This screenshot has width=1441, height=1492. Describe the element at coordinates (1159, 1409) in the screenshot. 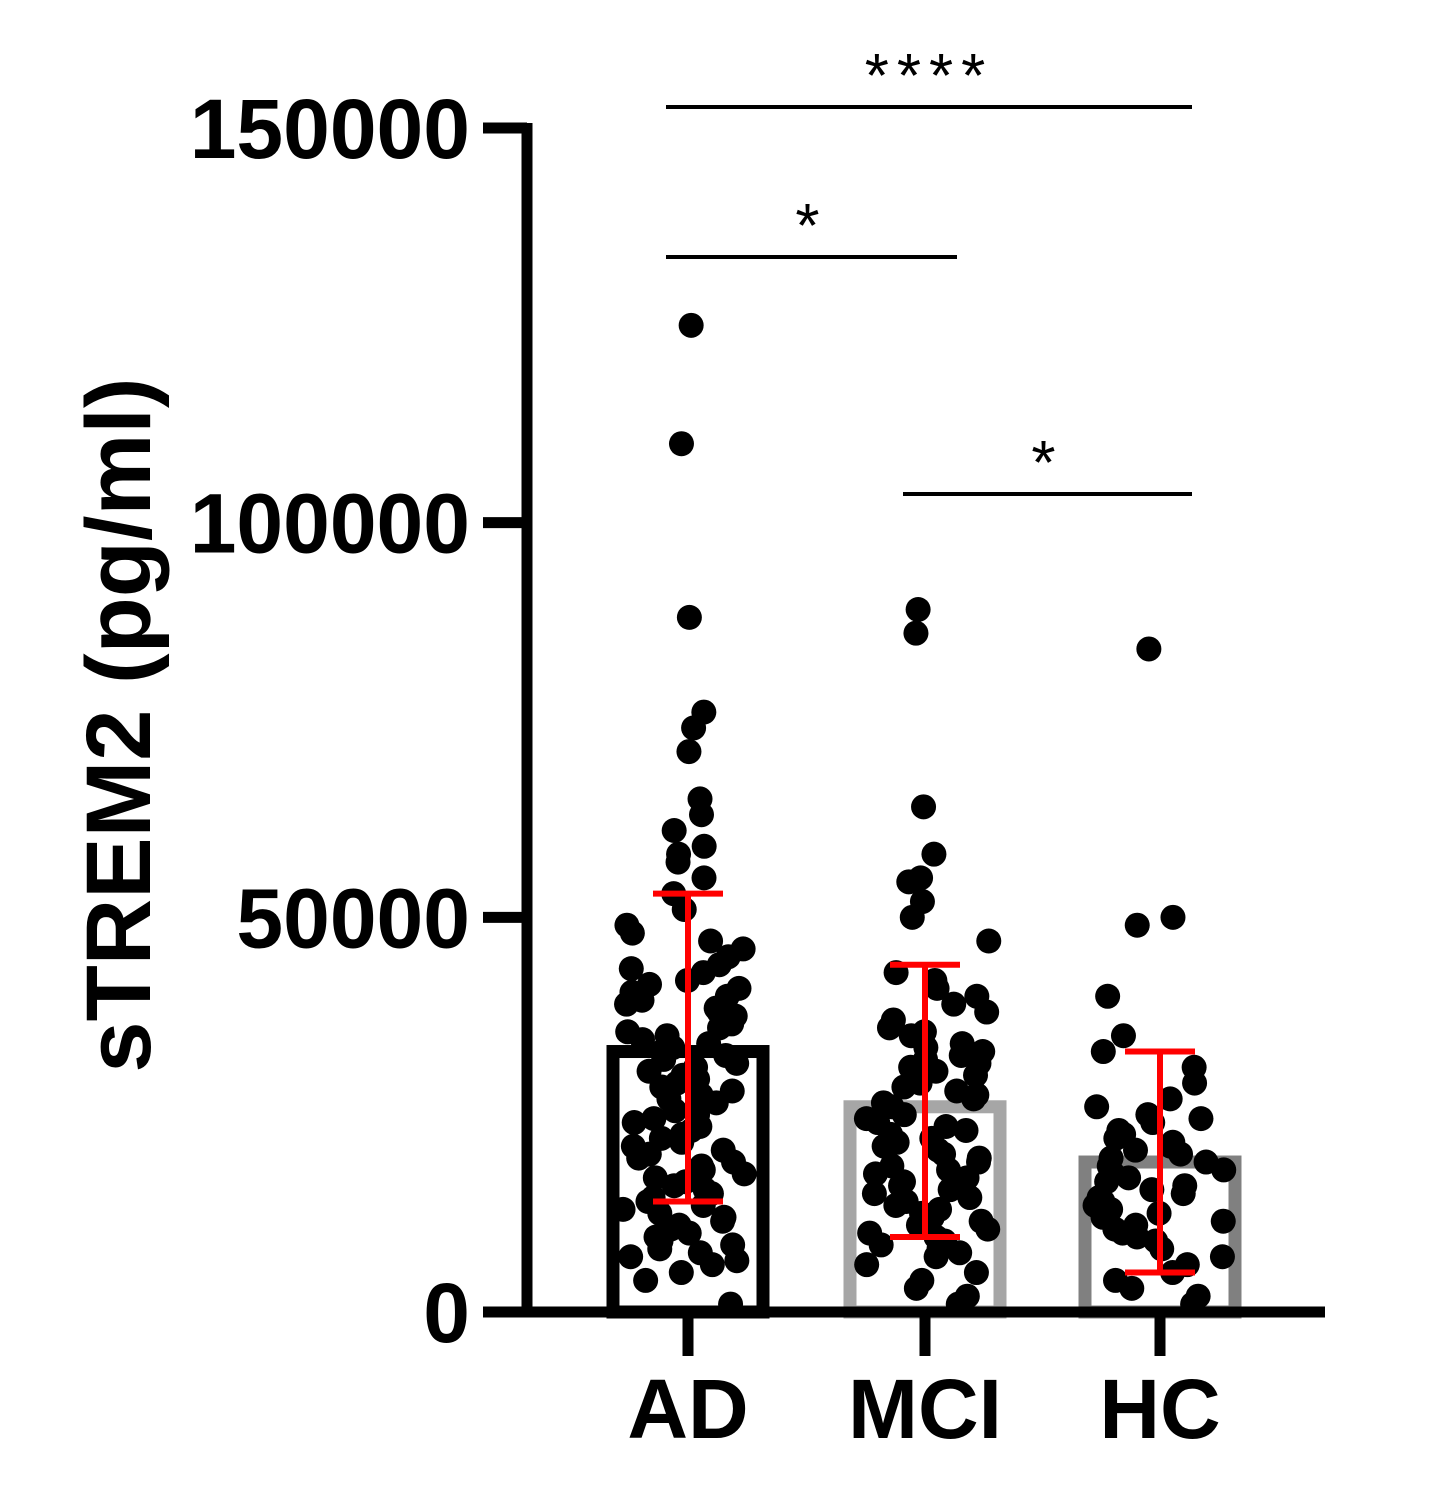

I see `x-category-label: HC` at that location.